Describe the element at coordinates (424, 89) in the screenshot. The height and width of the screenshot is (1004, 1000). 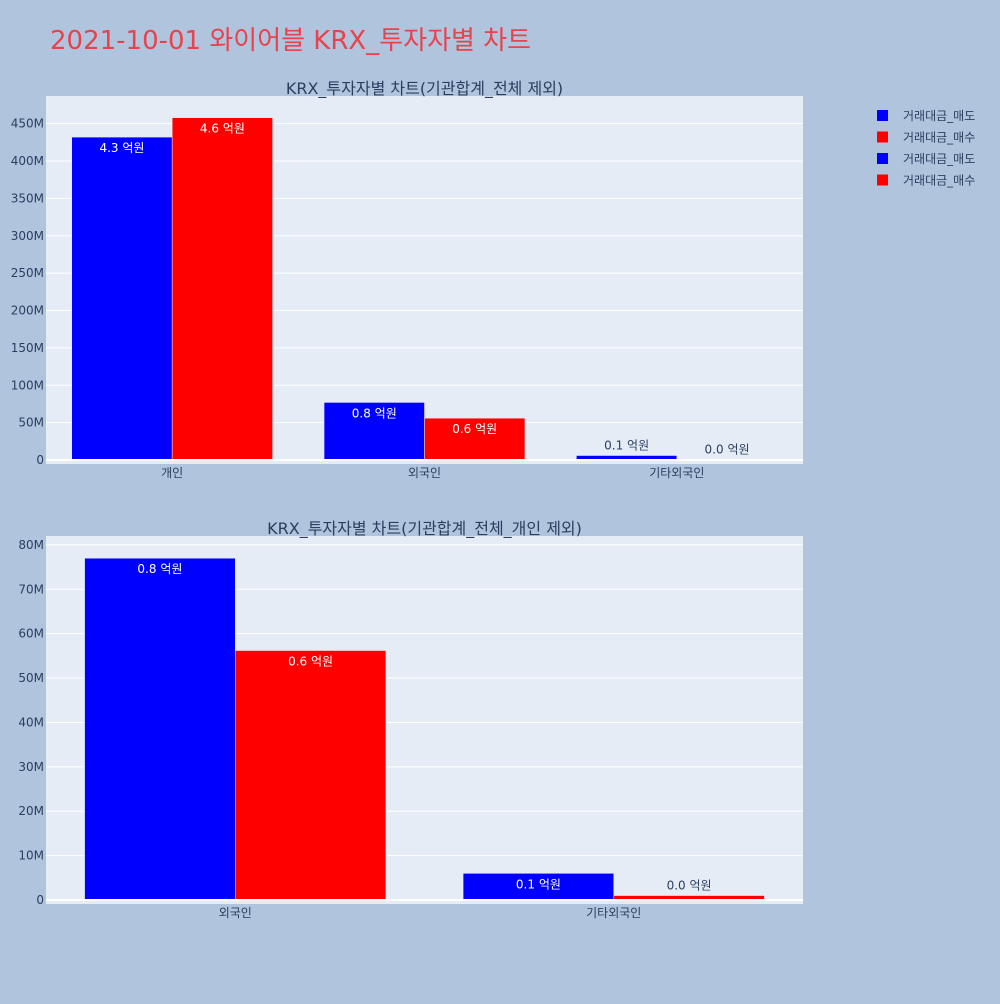
I see `chart-title: KRX_투자자별 차트(기관합계_전체 제외)` at that location.